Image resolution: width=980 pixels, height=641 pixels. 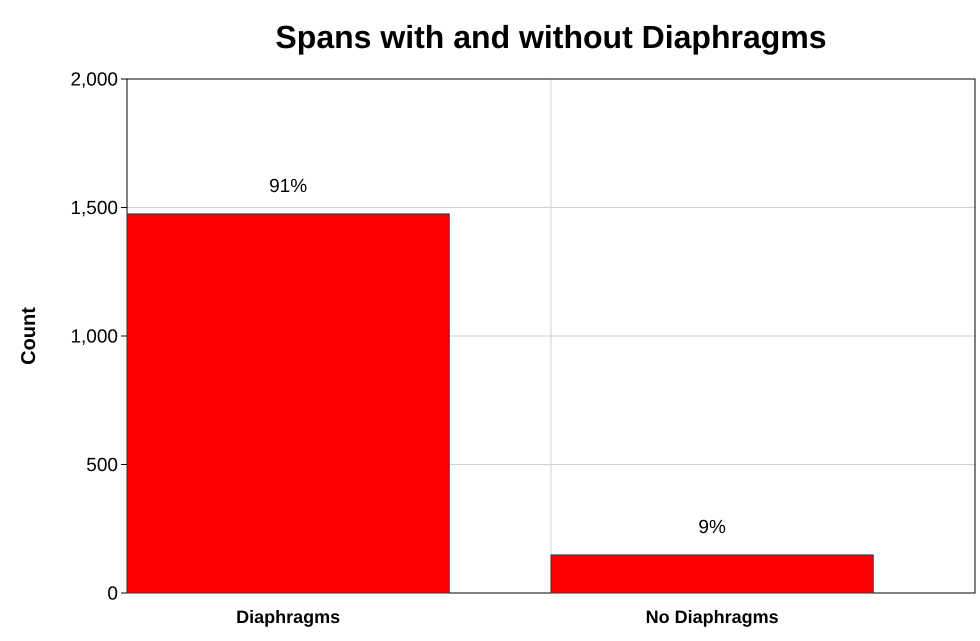 What do you see at coordinates (288, 186) in the screenshot?
I see `annotation: 91%` at bounding box center [288, 186].